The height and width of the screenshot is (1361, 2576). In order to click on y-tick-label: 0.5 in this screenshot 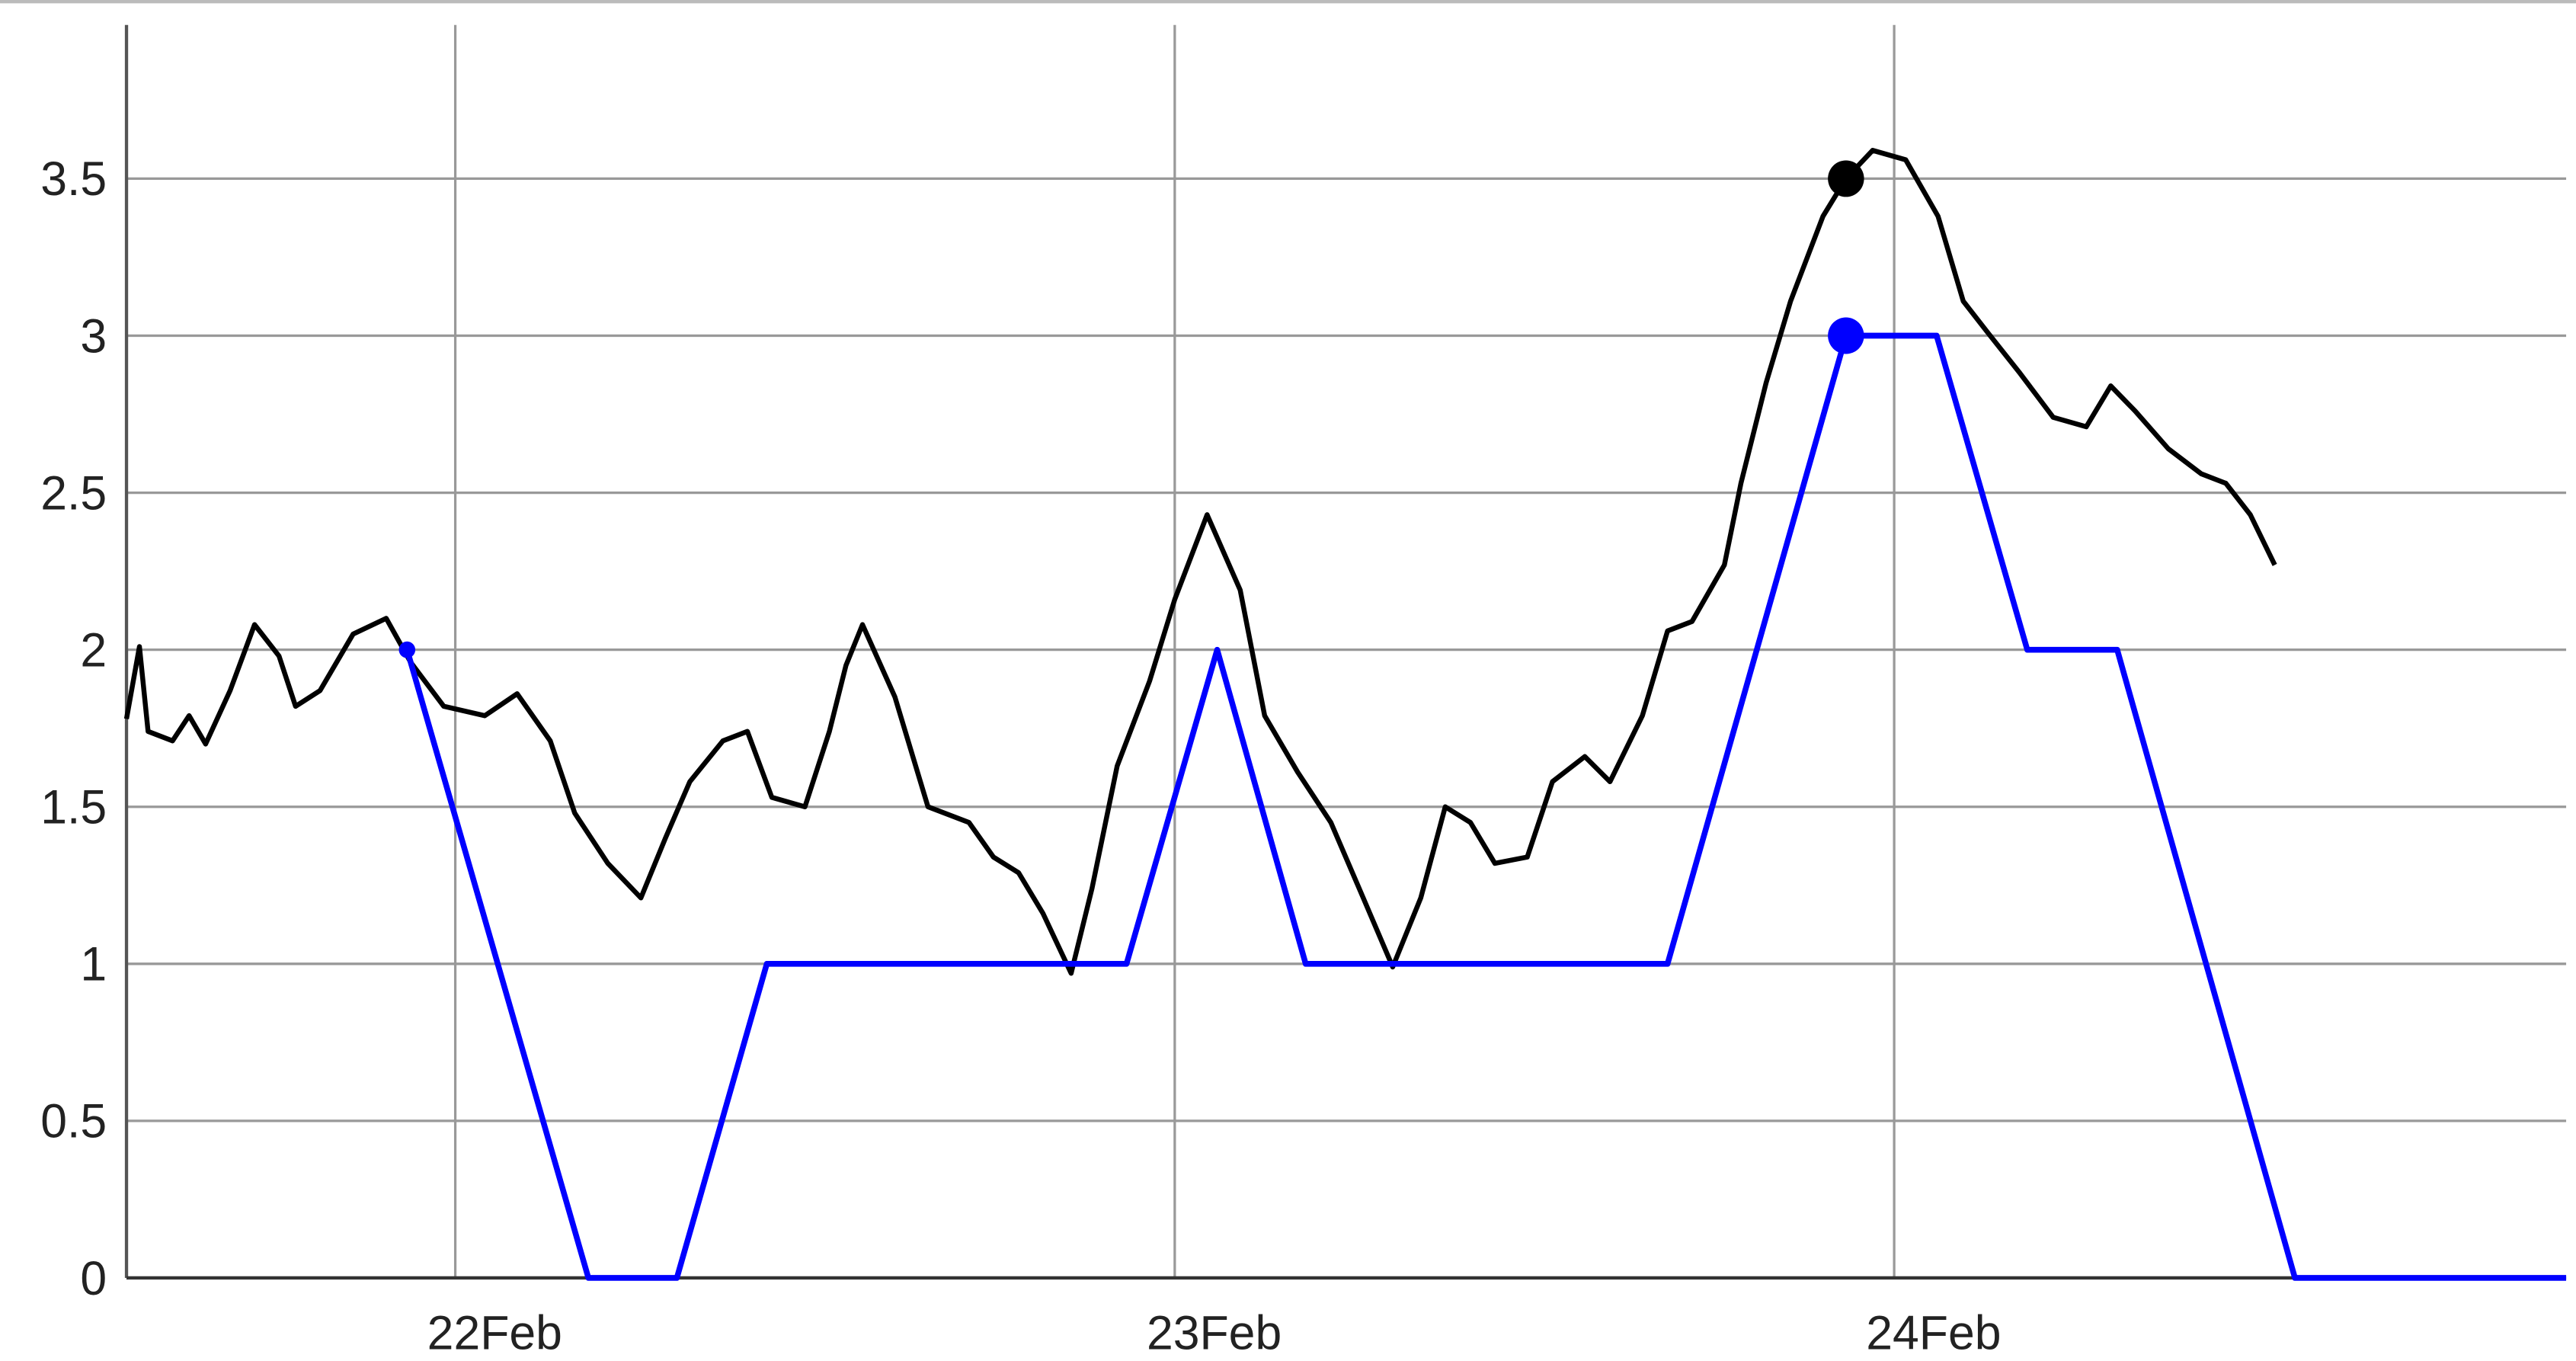, I will do `click(73, 1121)`.